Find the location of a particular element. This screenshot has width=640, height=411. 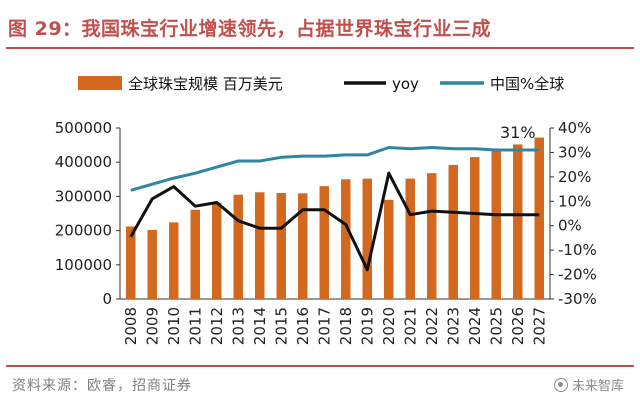

x-tick-label: 2023 is located at coordinates (453, 326).